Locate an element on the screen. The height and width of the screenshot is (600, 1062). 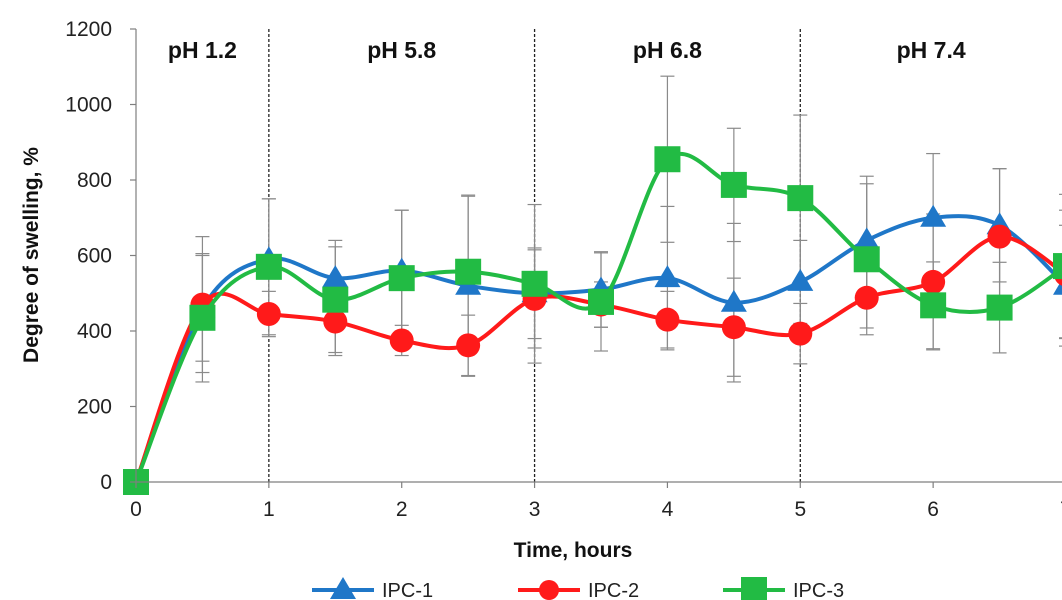
x-tick-label: 6 is located at coordinates (933, 509).